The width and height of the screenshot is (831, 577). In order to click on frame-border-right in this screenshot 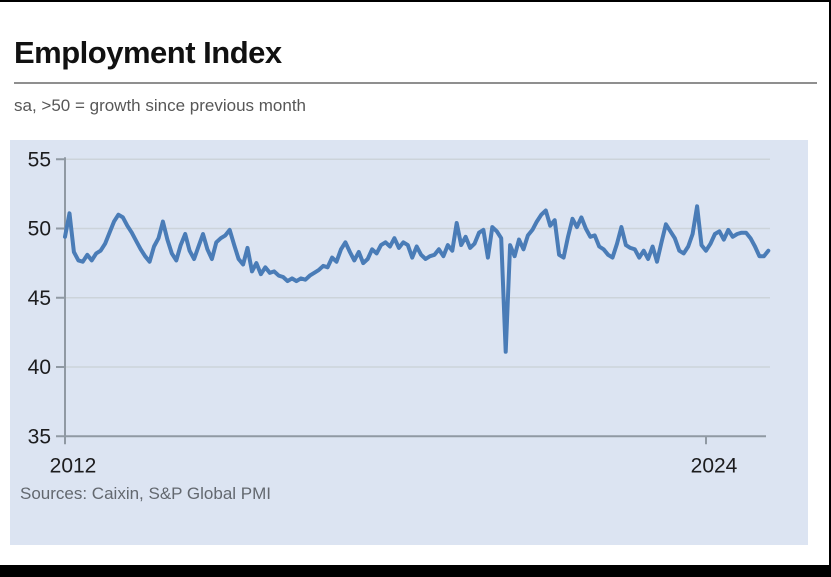, I will do `click(830, 288)`.